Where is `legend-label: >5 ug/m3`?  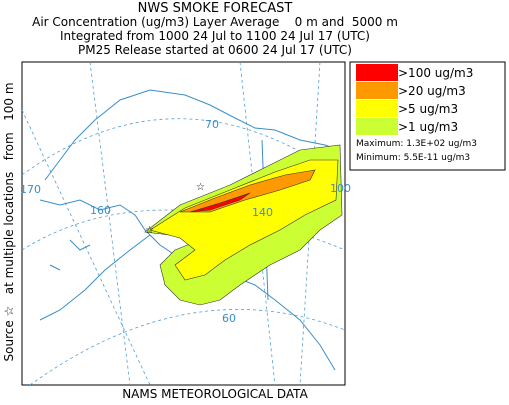
legend-label: >5 ug/m3 is located at coordinates (428, 109).